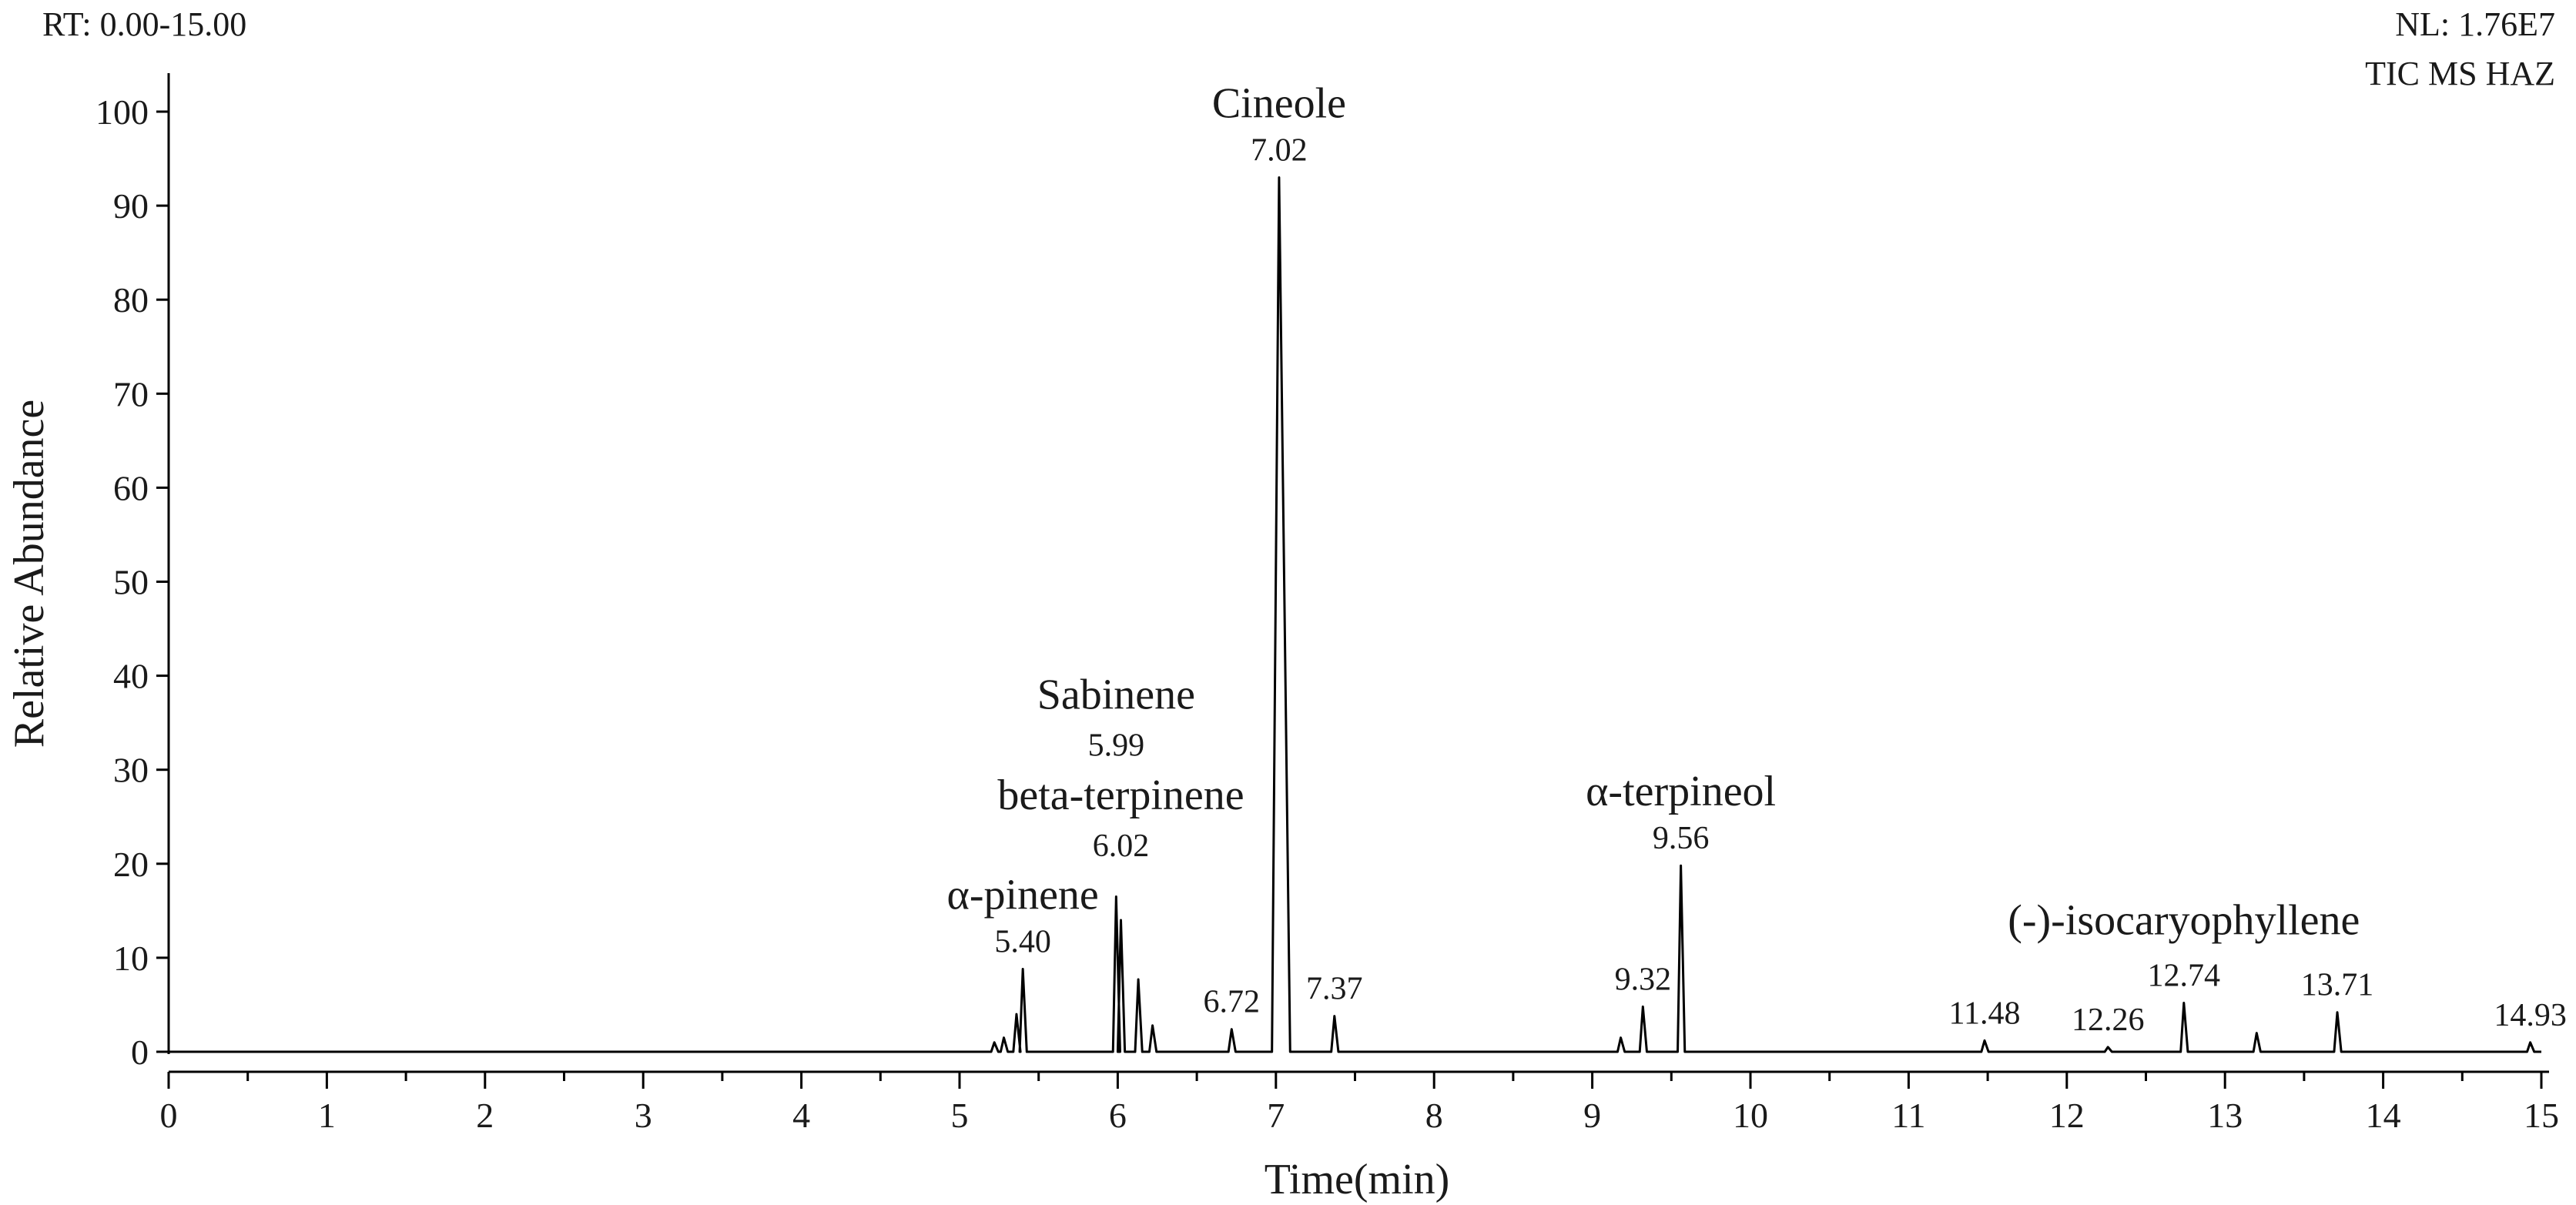  What do you see at coordinates (1750, 1116) in the screenshot?
I see `x-tick-label: 10` at bounding box center [1750, 1116].